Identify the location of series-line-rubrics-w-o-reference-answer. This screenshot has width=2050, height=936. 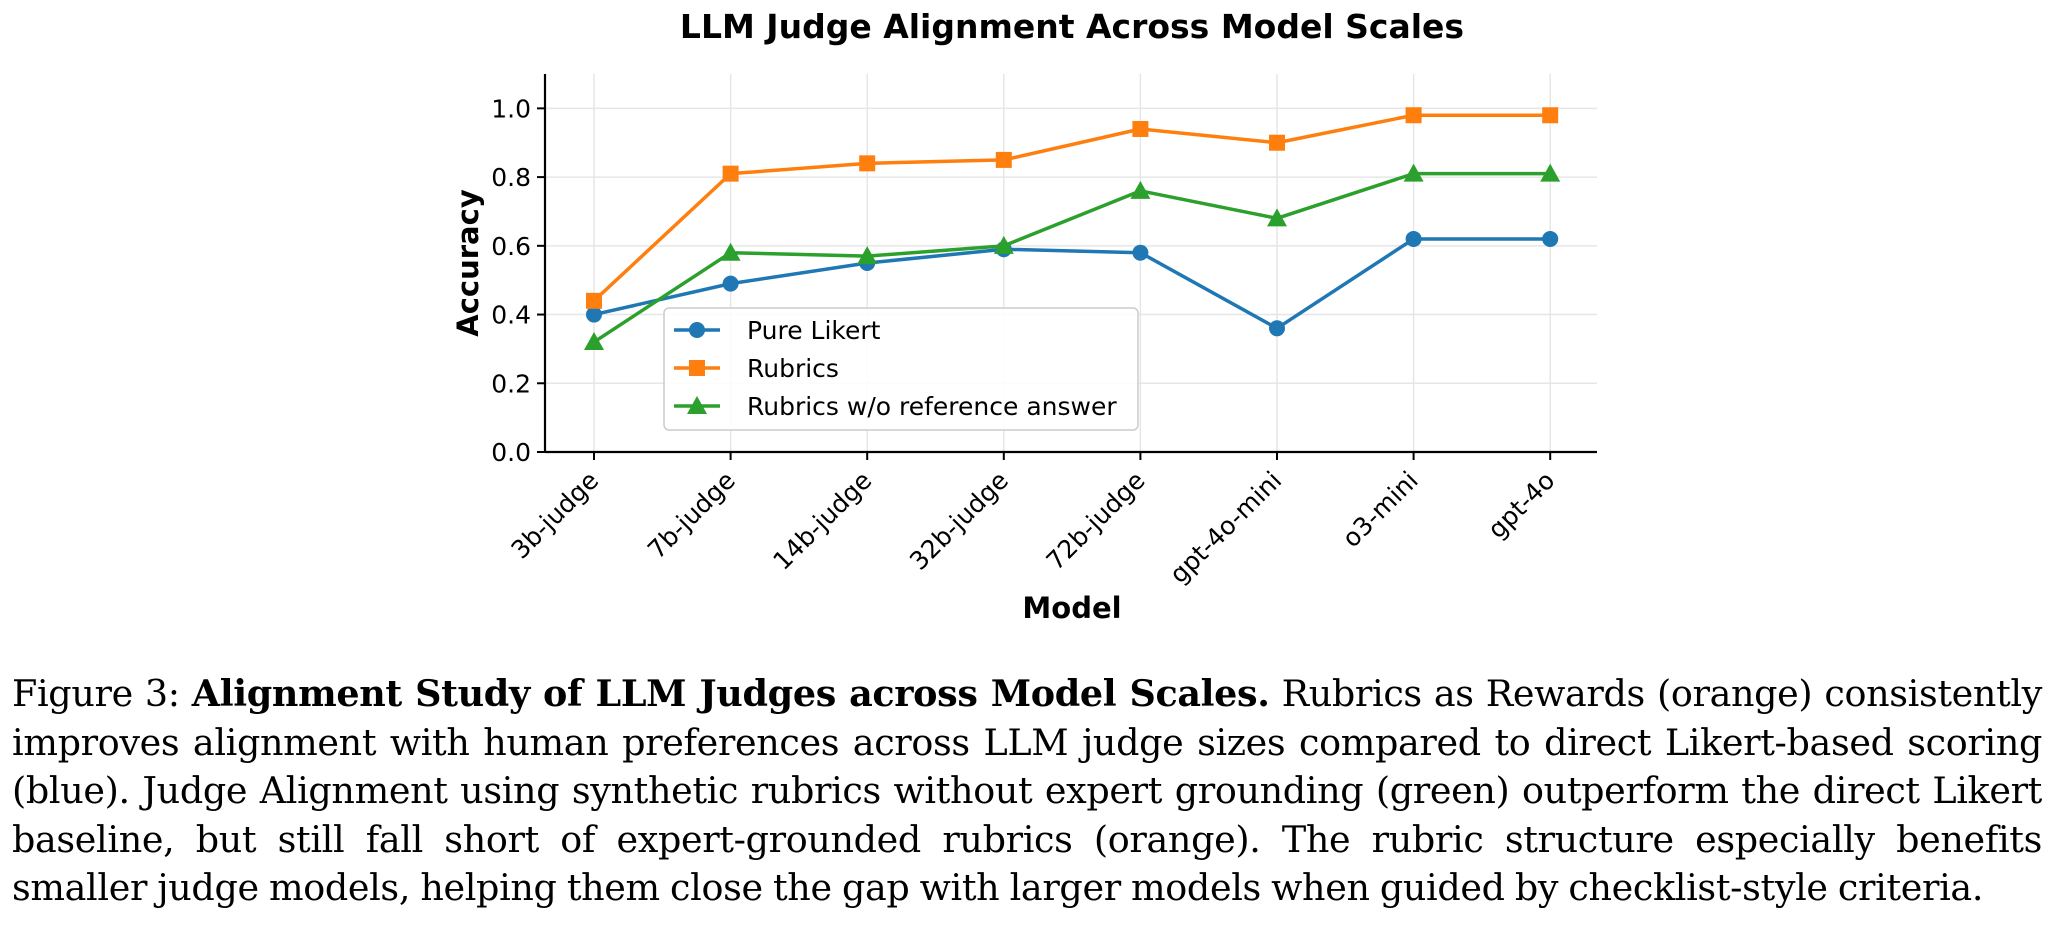
(1072, 257).